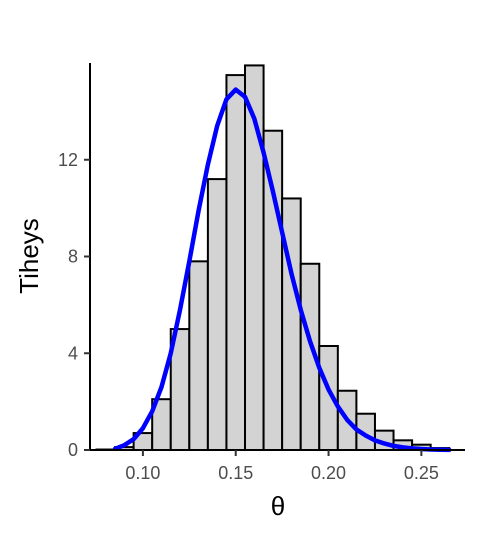 Image resolution: width=480 pixels, height=537 pixels. Describe the element at coordinates (328, 473) in the screenshot. I see `x-tick-label: 0.20` at that location.